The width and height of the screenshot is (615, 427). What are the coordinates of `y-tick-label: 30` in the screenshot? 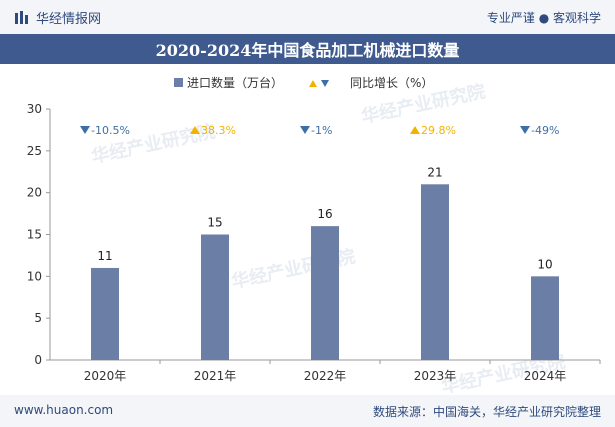 It's located at (34, 109).